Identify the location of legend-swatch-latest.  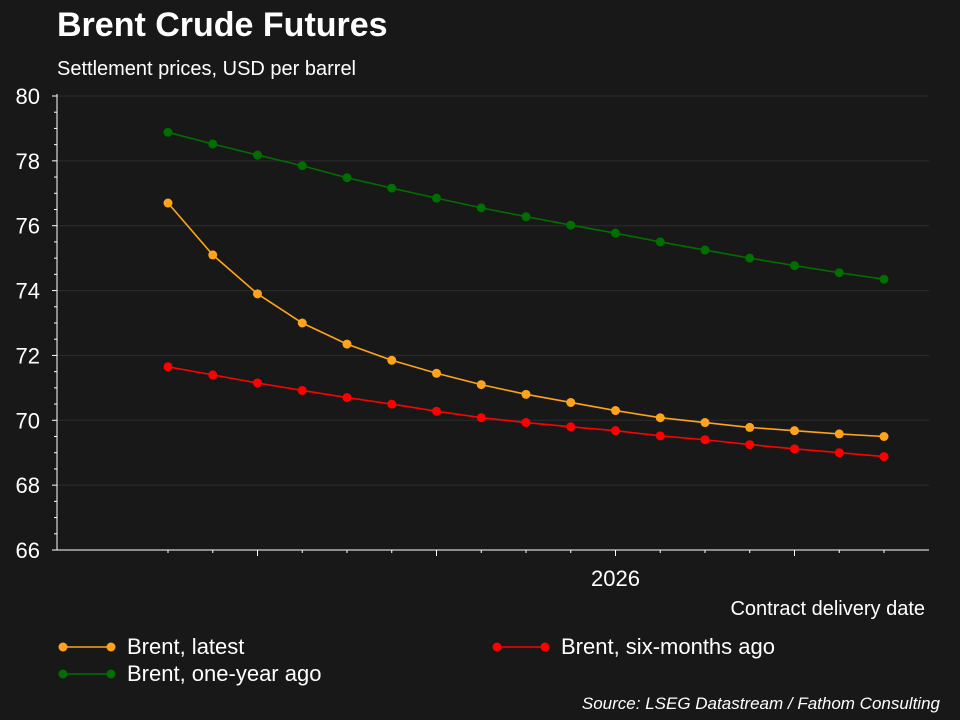
(87, 647).